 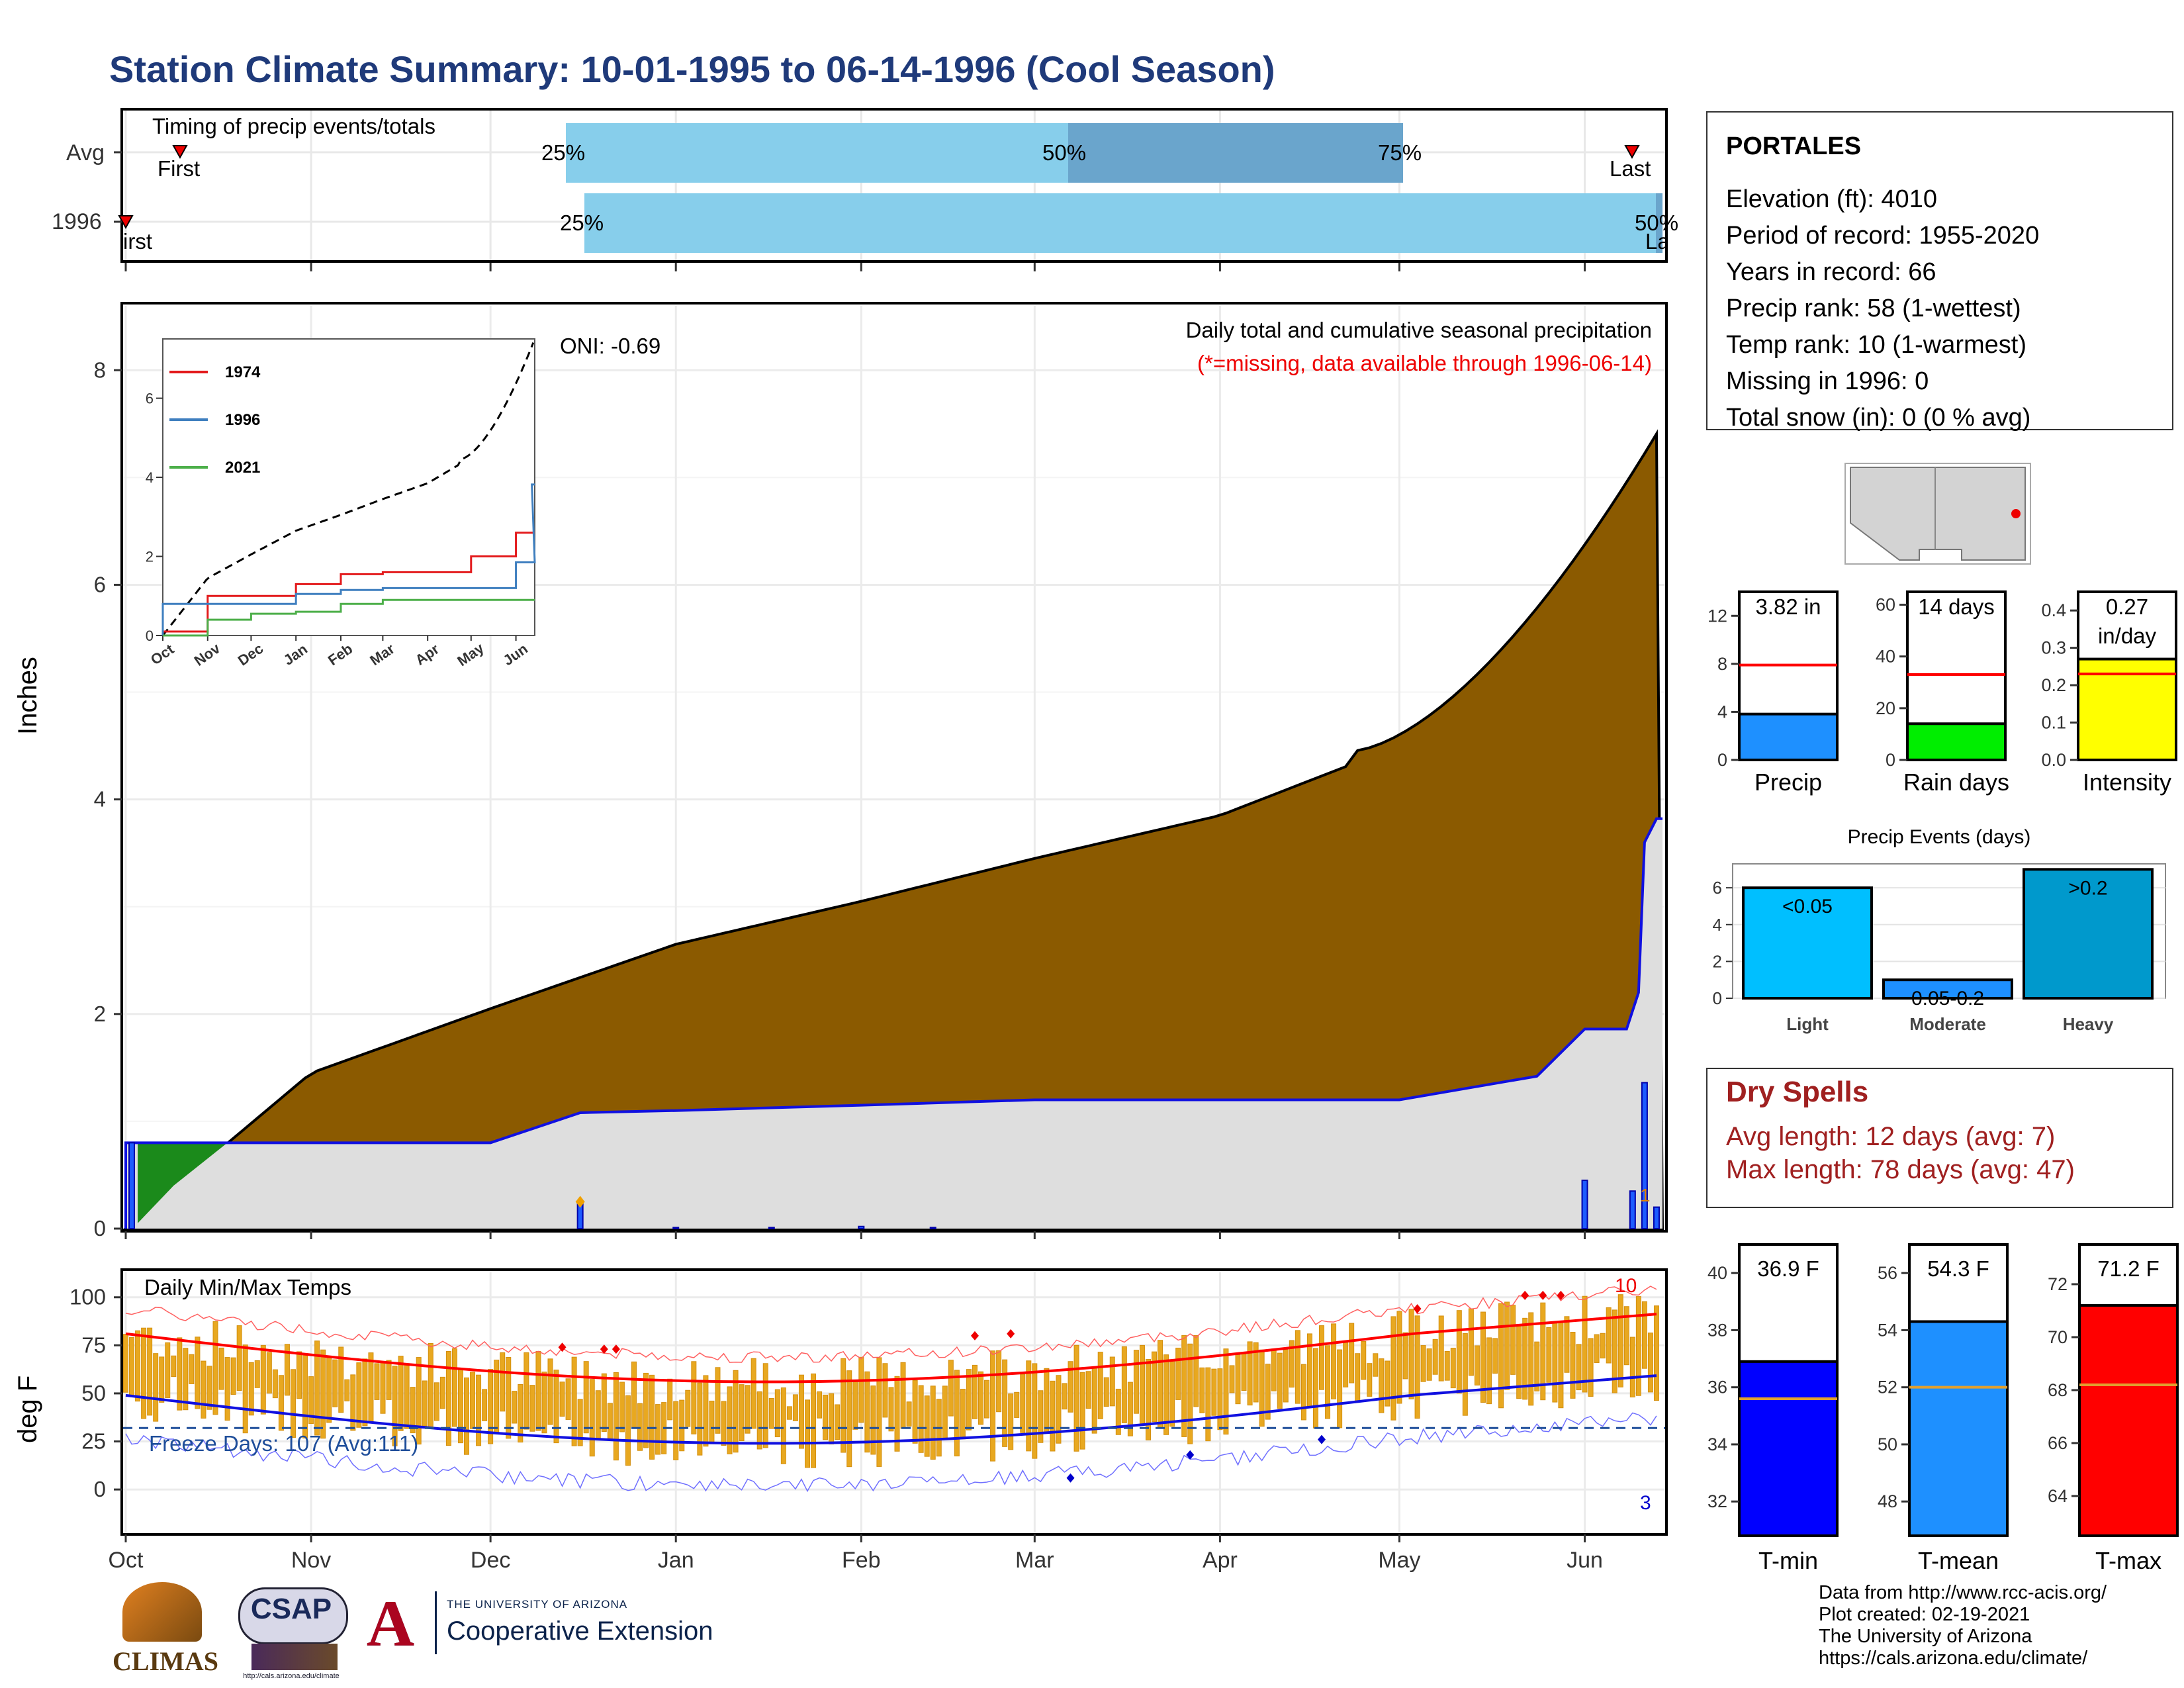 I want to click on temp-bar-T-mean, so click(x=1959, y=1428).